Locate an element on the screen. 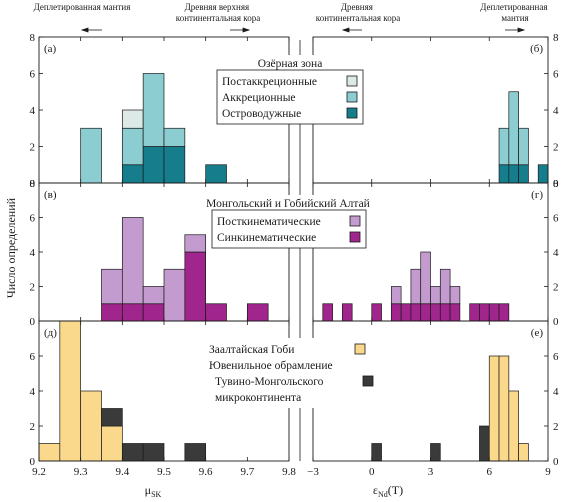 The width and height of the screenshot is (566, 502). x-tick-label: 9.4 is located at coordinates (122, 472).